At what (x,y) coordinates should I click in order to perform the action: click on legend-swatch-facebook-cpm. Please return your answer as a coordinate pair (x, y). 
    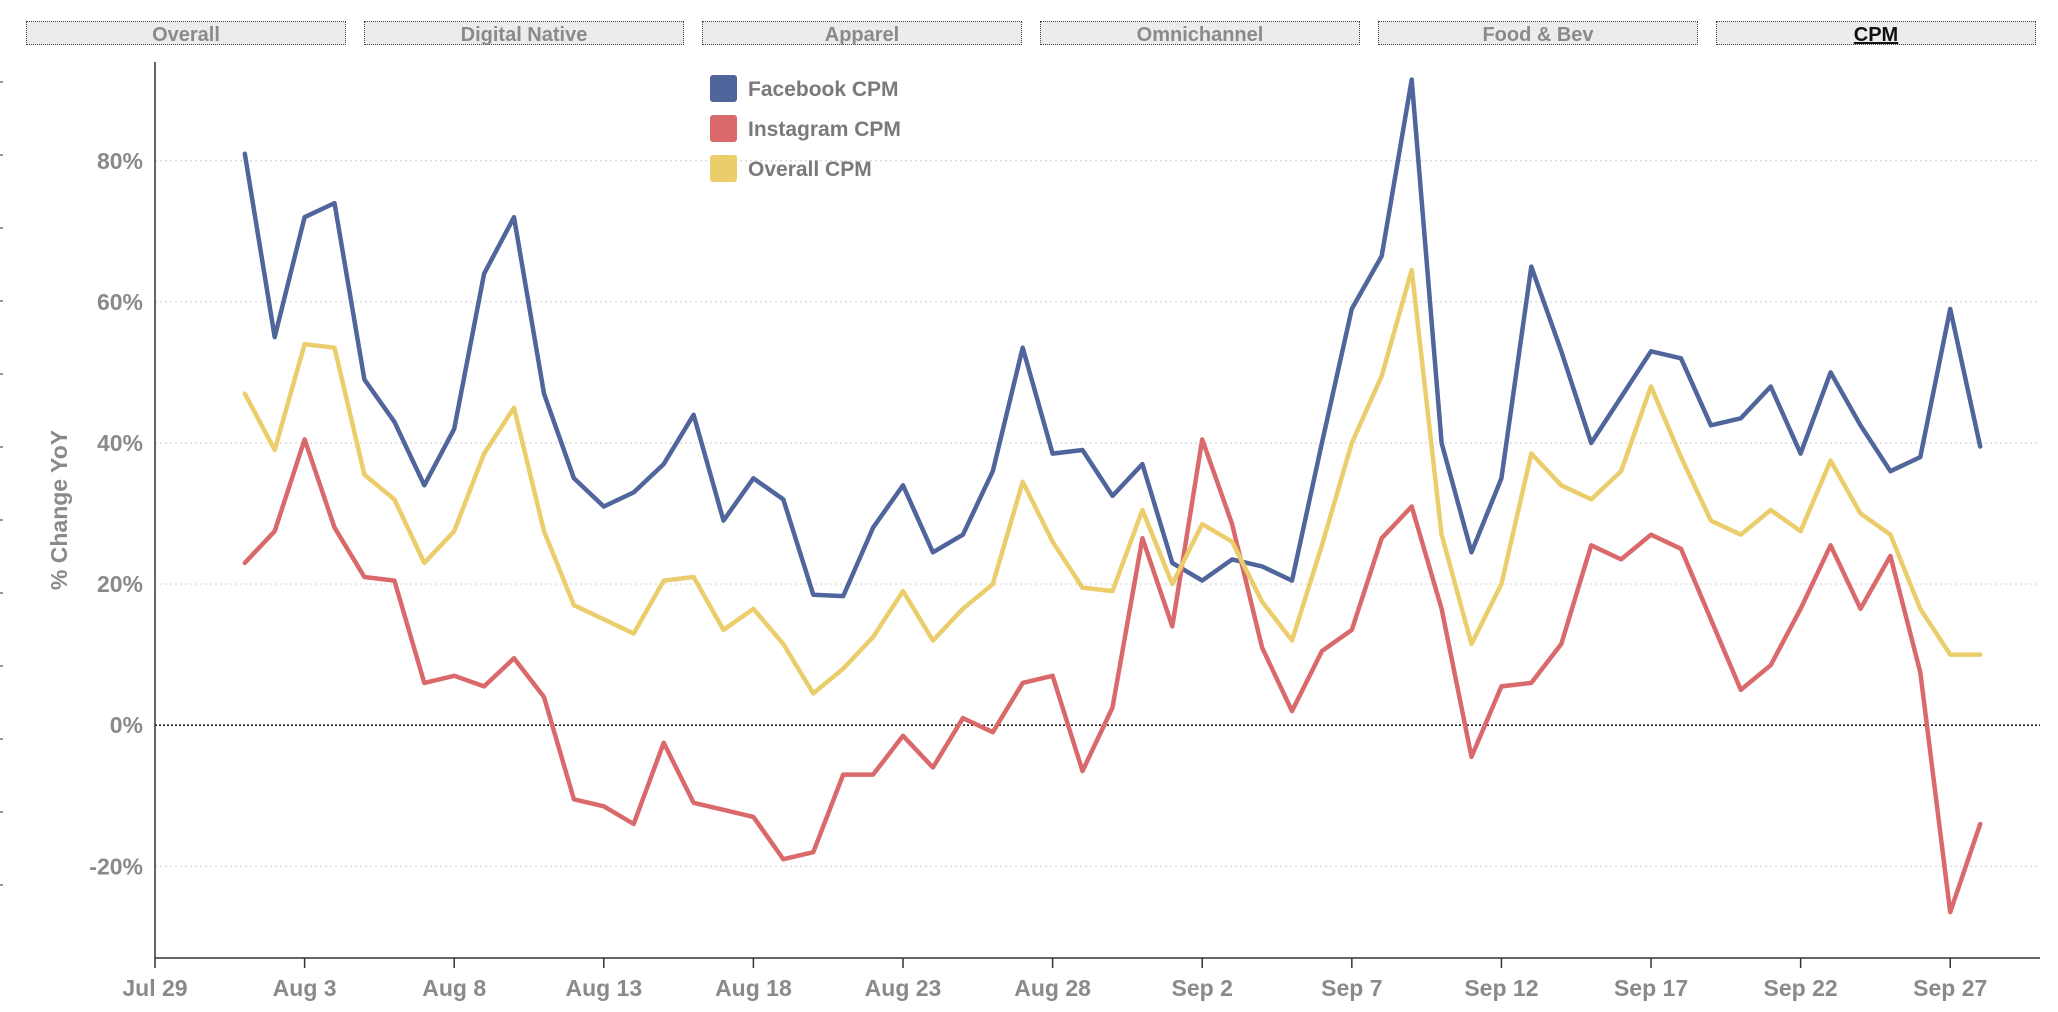
    Looking at the image, I should click on (723, 88).